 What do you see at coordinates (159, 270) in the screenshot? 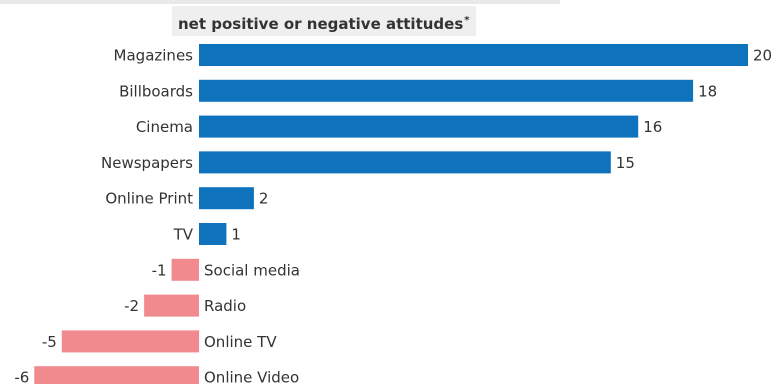
I see `value-label: -1` at bounding box center [159, 270].